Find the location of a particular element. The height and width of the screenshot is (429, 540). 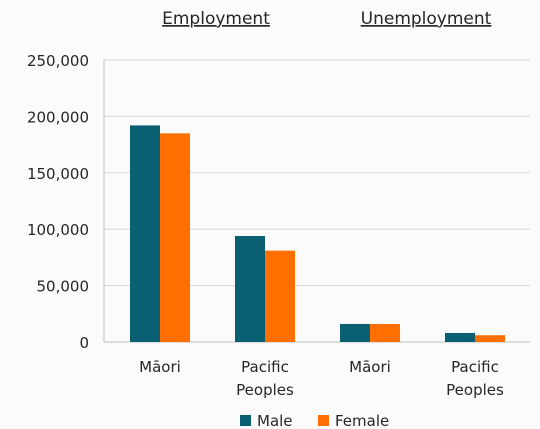

y-tick-label: 100,000 is located at coordinates (58, 230).